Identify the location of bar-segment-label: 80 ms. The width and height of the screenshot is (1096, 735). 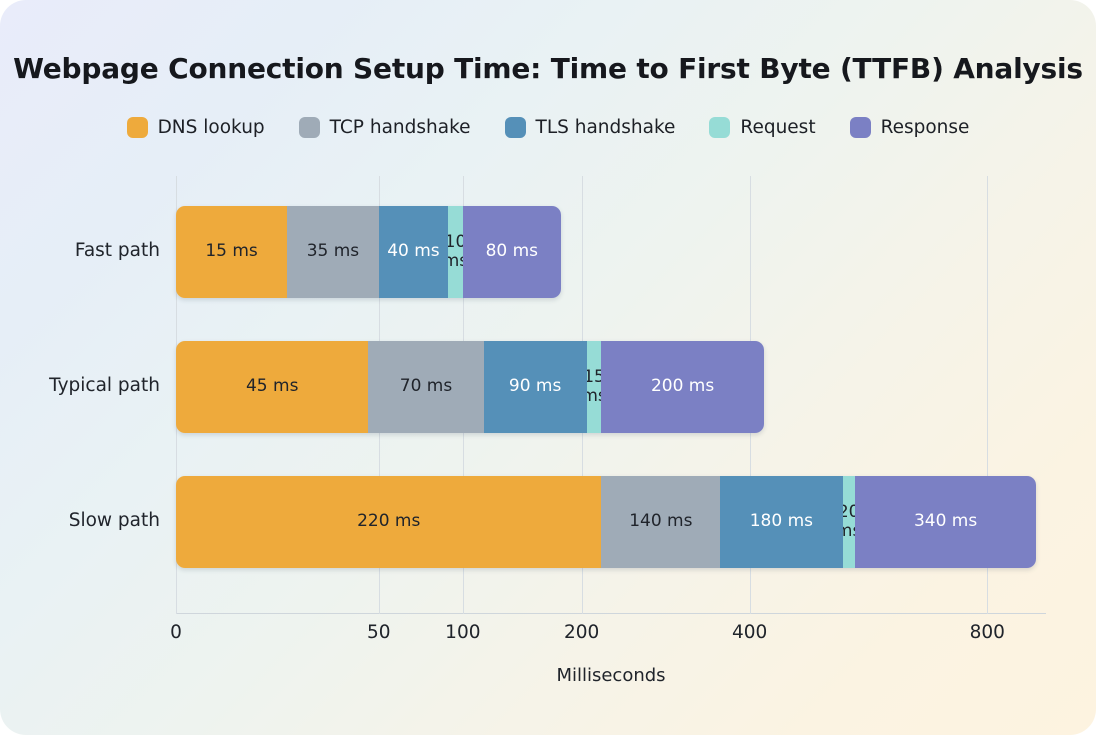
(512, 251).